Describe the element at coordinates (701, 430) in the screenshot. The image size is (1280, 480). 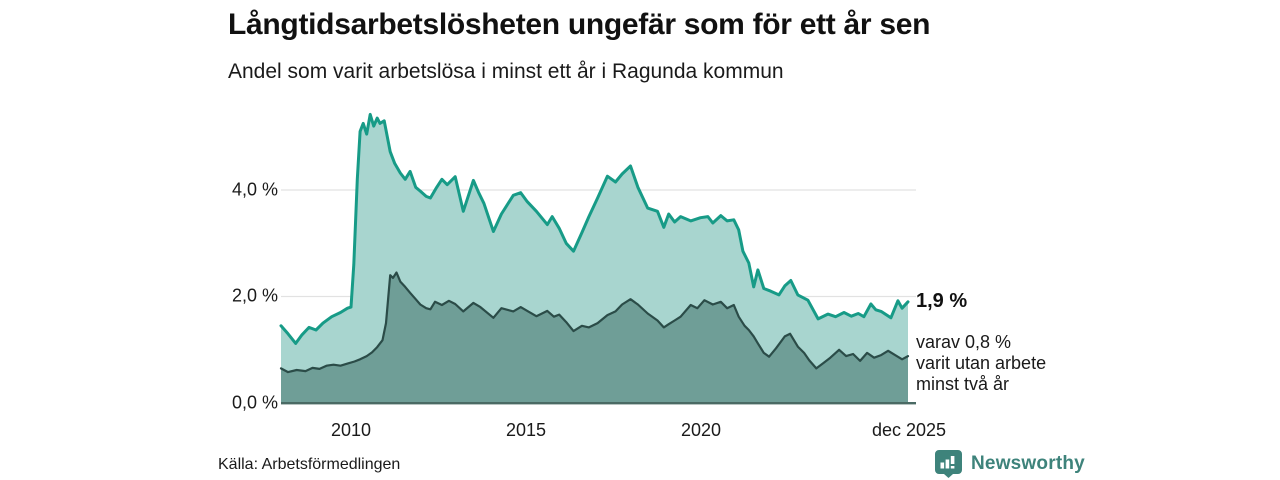
I see `x-tick-2020: 2020` at that location.